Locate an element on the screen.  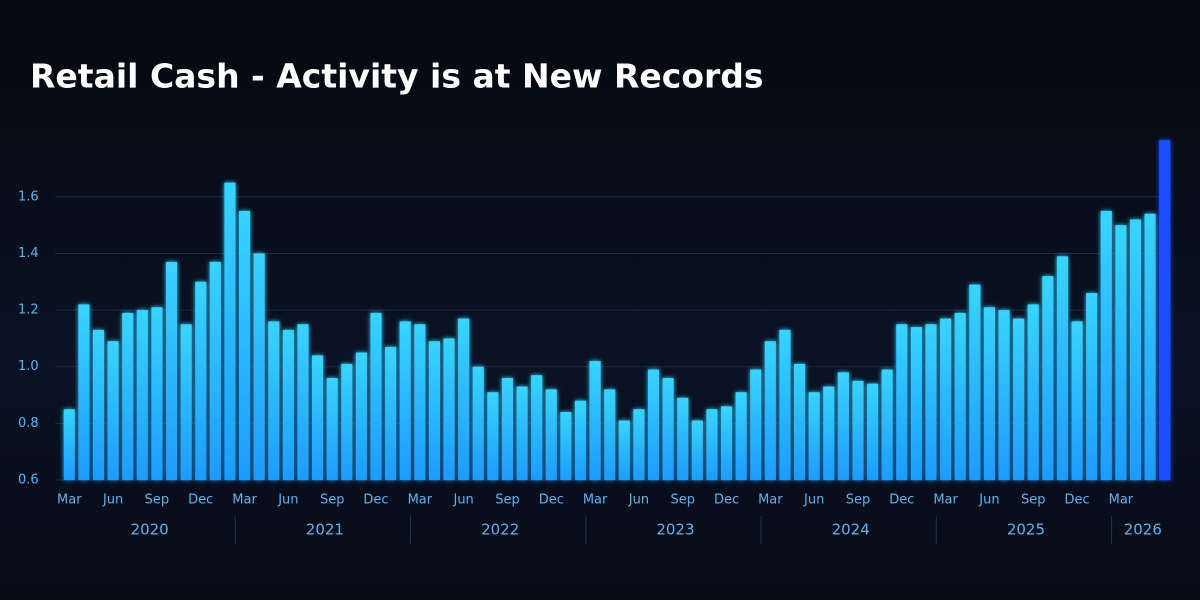
y-tick-label: 0.6 is located at coordinates (28, 480).